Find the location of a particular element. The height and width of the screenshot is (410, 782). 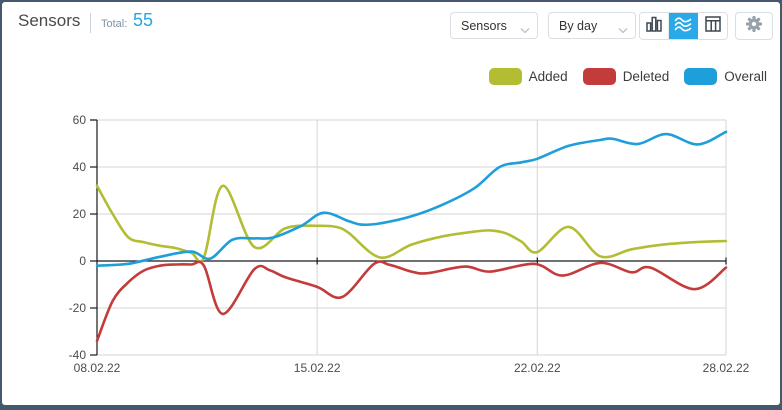

bar-chart-icon is located at coordinates (654, 26).